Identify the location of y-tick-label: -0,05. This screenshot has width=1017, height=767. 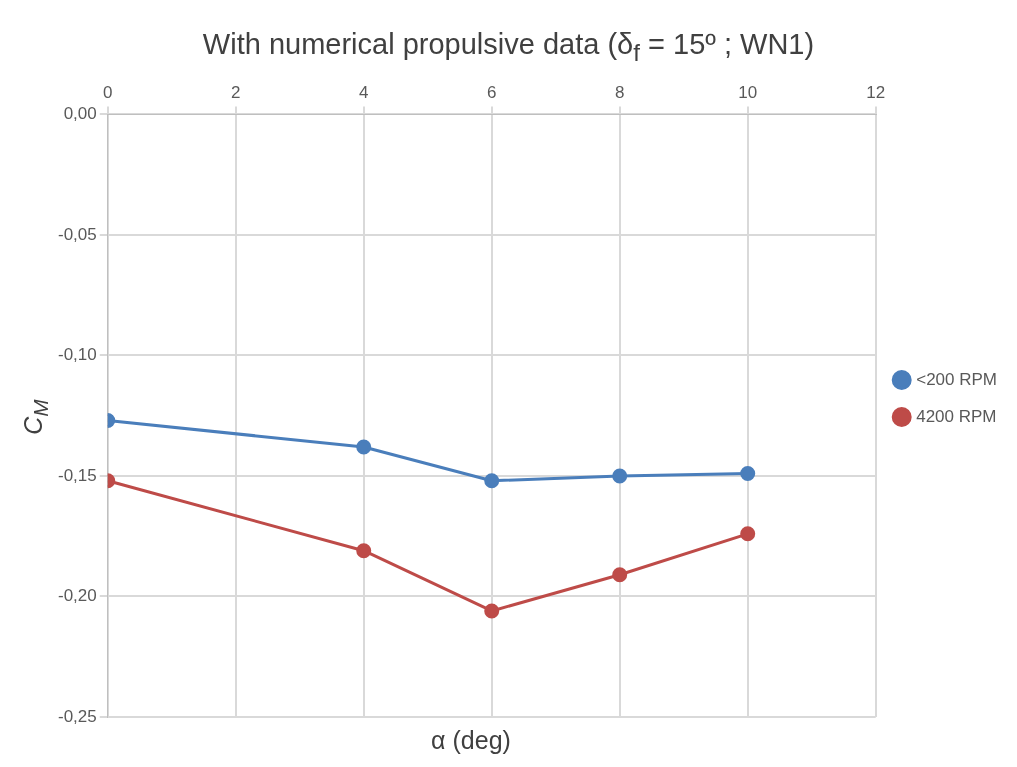
(77, 234).